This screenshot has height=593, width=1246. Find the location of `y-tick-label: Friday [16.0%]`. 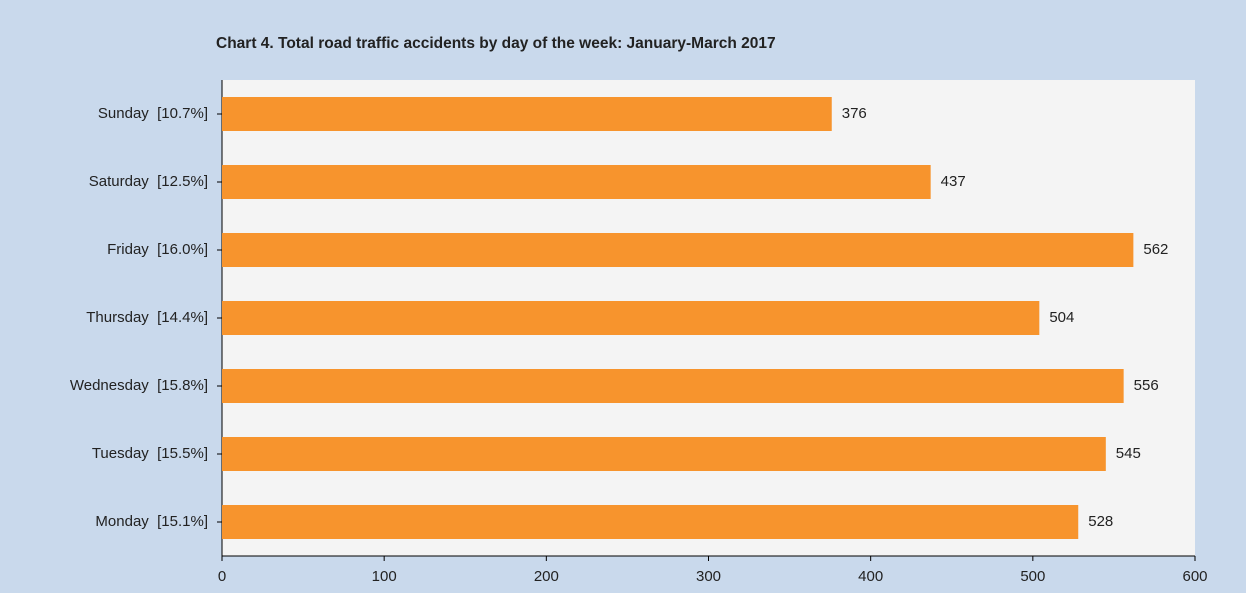

y-tick-label: Friday [16.0%] is located at coordinates (157, 249).